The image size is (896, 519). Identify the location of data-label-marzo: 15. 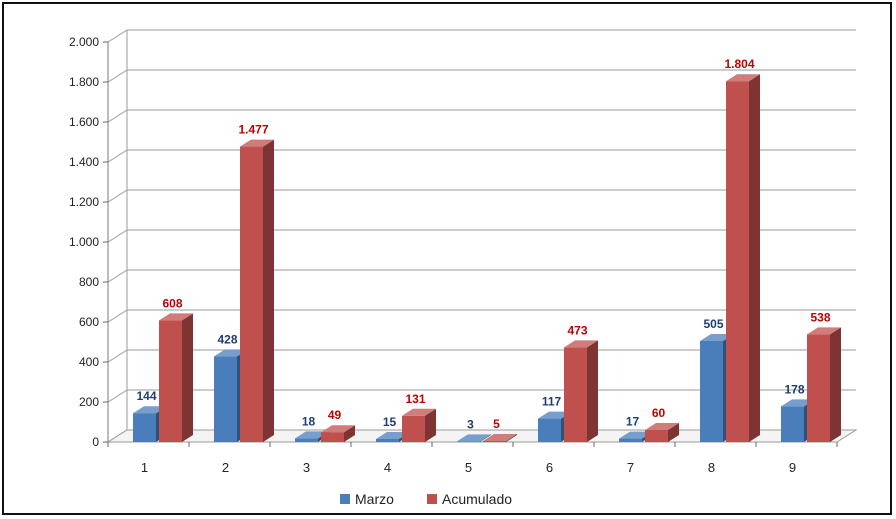
(390, 422).